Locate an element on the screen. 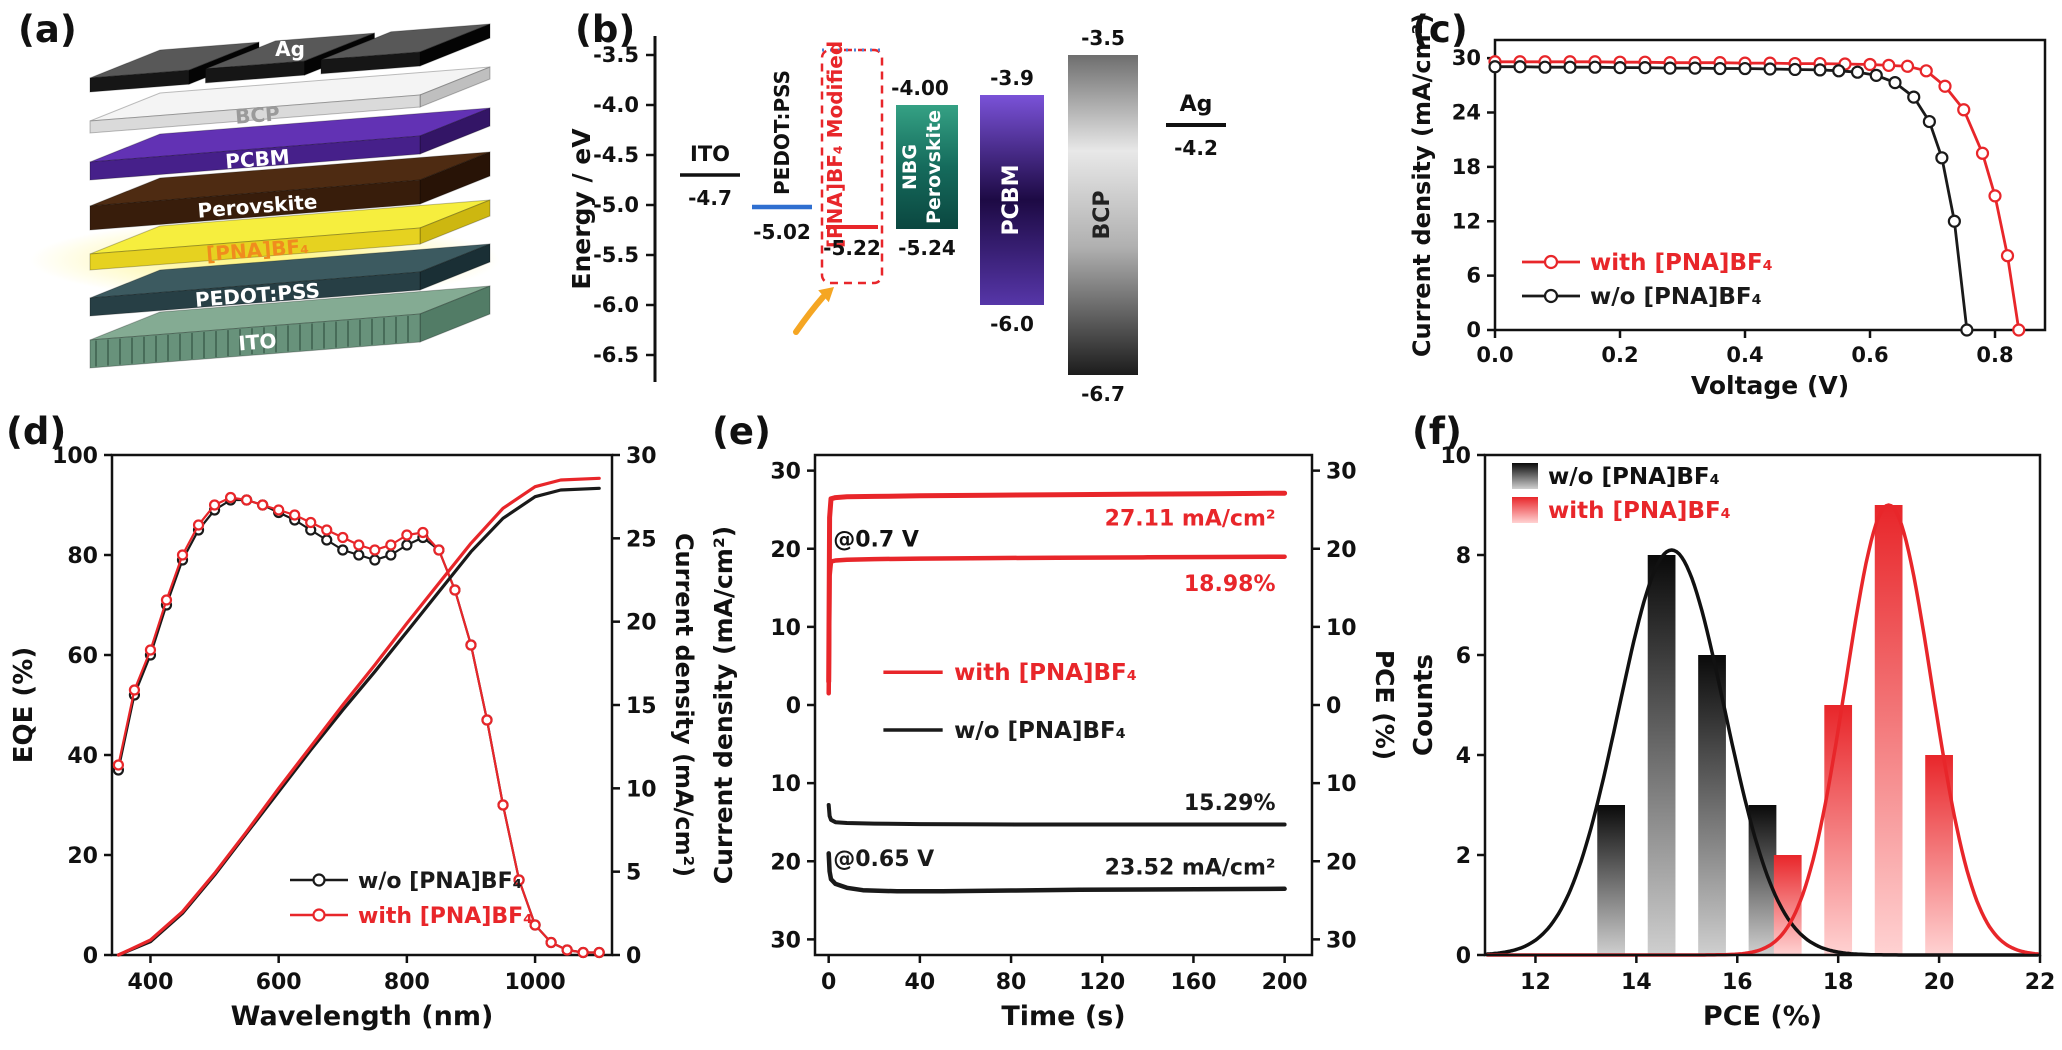 Image resolution: width=2062 pixels, height=1050 pixels. x-tick-label: 40 is located at coordinates (920, 982).